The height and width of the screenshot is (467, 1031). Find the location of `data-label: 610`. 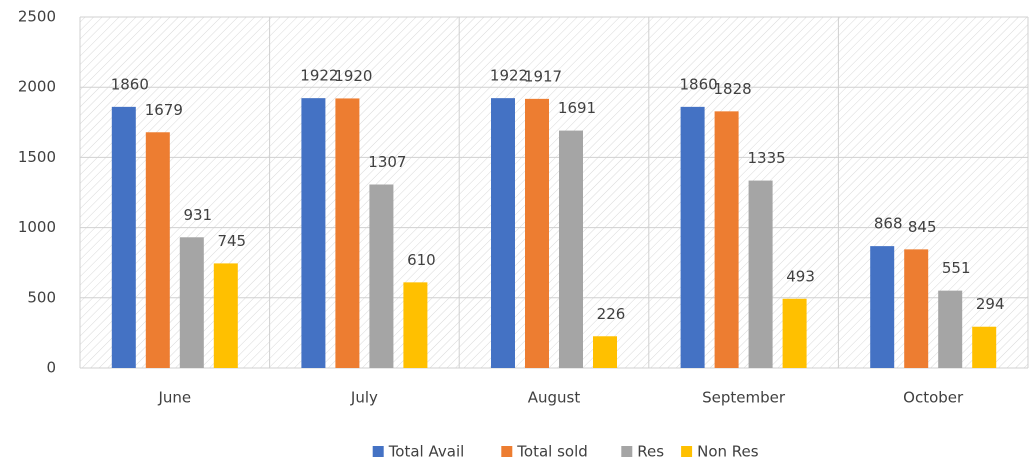

data-label: 610 is located at coordinates (421, 260).